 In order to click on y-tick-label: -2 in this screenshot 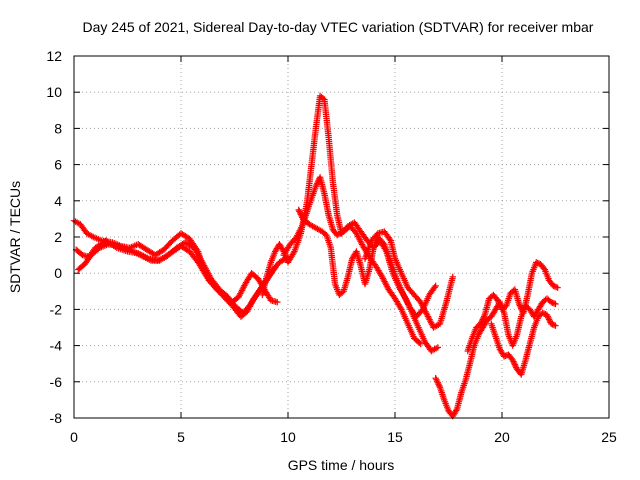, I will do `click(56, 309)`.